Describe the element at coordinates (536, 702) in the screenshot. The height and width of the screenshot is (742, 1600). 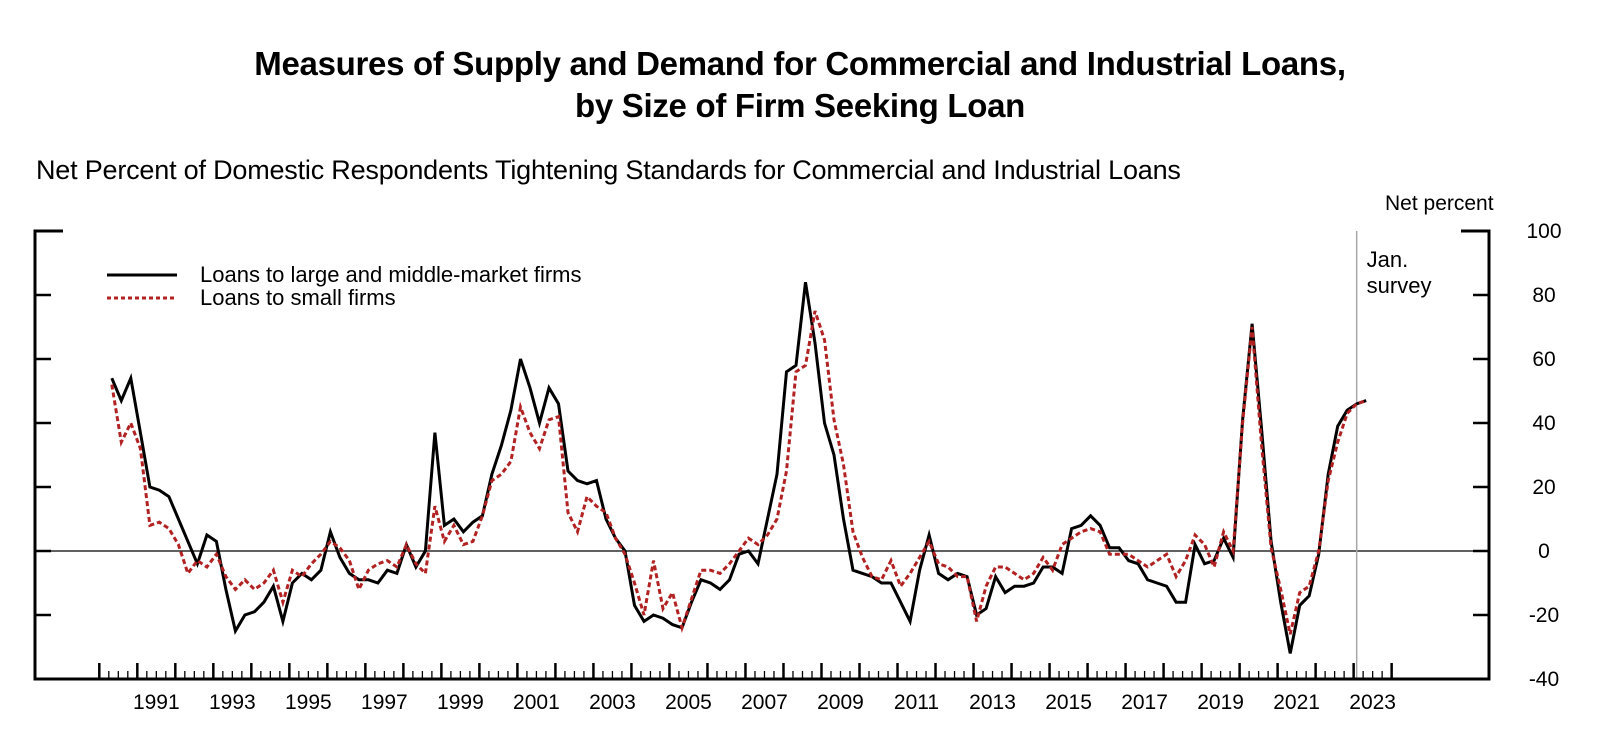
I see `x-tick-label: 2001` at that location.